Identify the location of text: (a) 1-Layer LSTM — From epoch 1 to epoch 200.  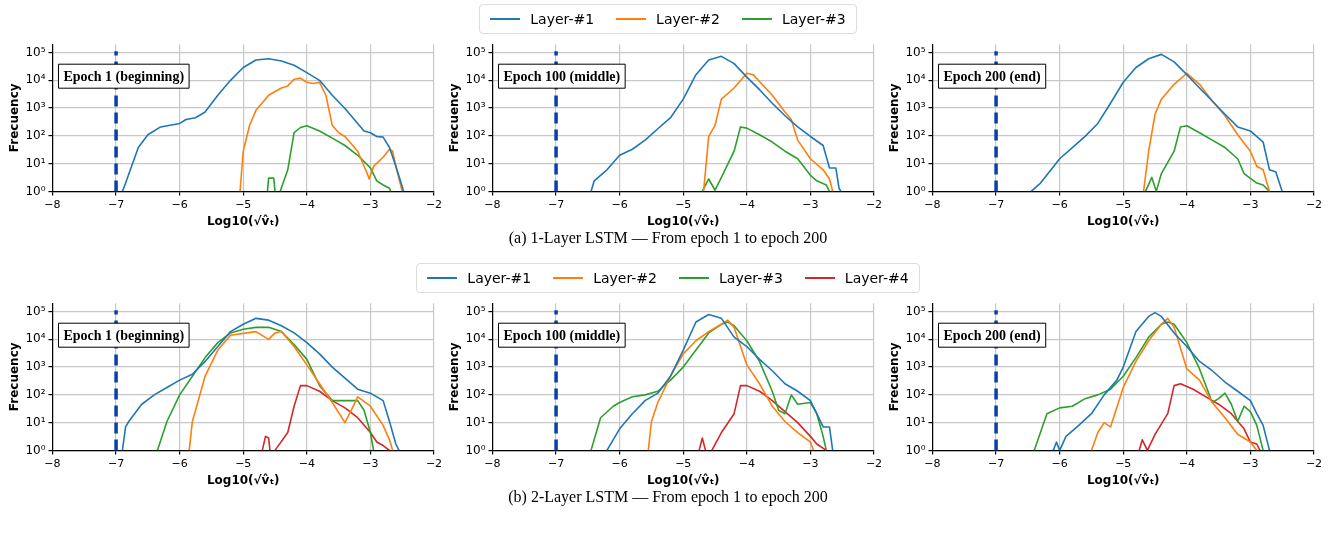
(668, 239).